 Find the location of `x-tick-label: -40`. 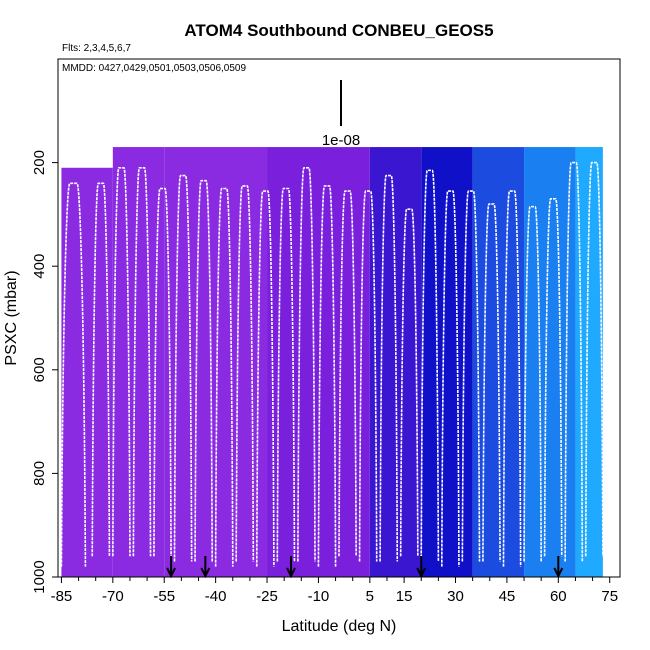

x-tick-label: -40 is located at coordinates (216, 596).